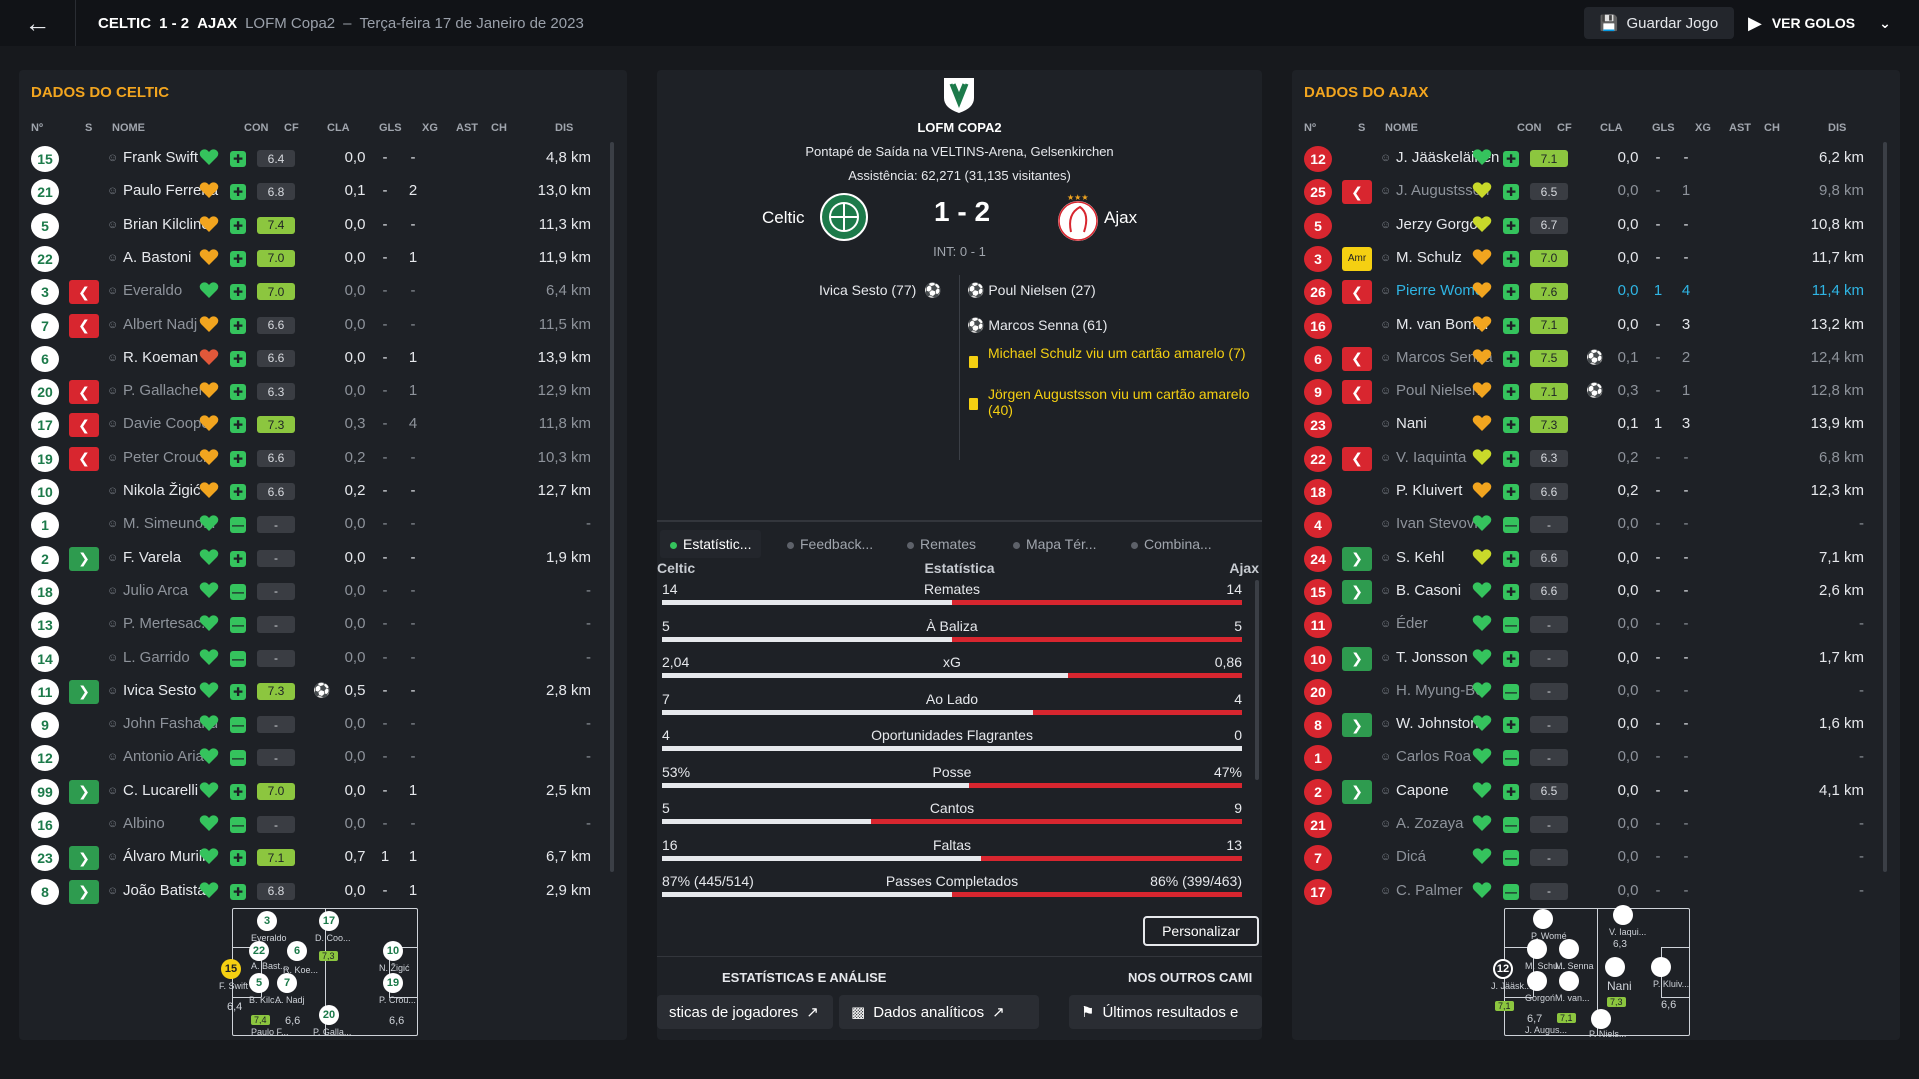  Describe the element at coordinates (164, 890) in the screenshot. I see `player-name: João Batista` at that location.